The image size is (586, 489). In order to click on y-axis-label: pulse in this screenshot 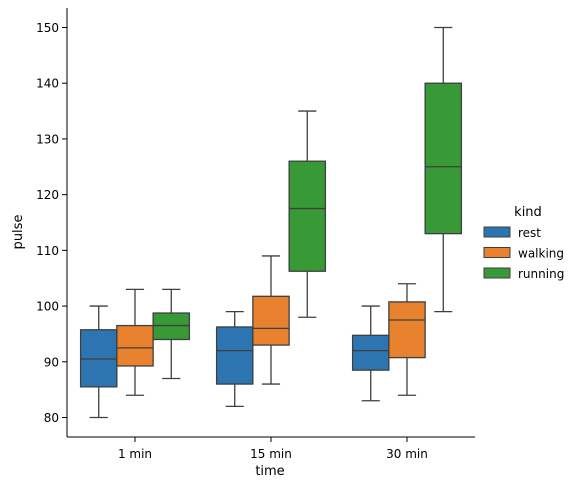, I will do `click(18, 232)`.